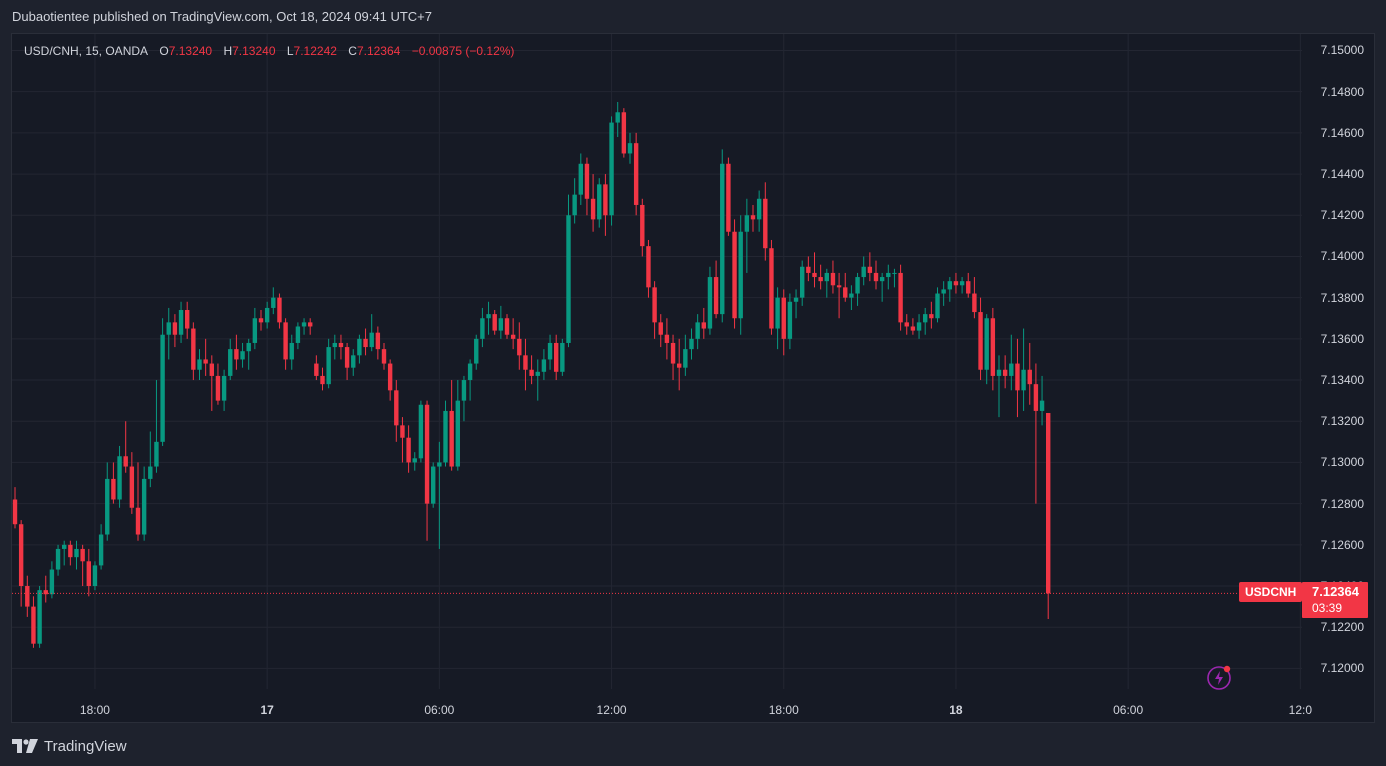  What do you see at coordinates (86, 51) in the screenshot?
I see `legend-symbol: USD/CNH, 15, OANDA` at bounding box center [86, 51].